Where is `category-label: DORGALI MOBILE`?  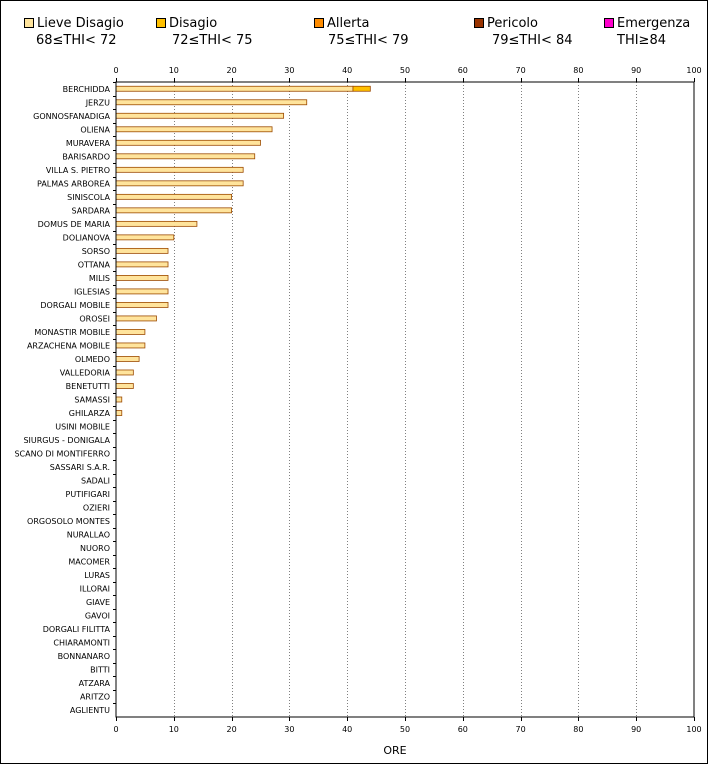 category-label: DORGALI MOBILE is located at coordinates (75, 305).